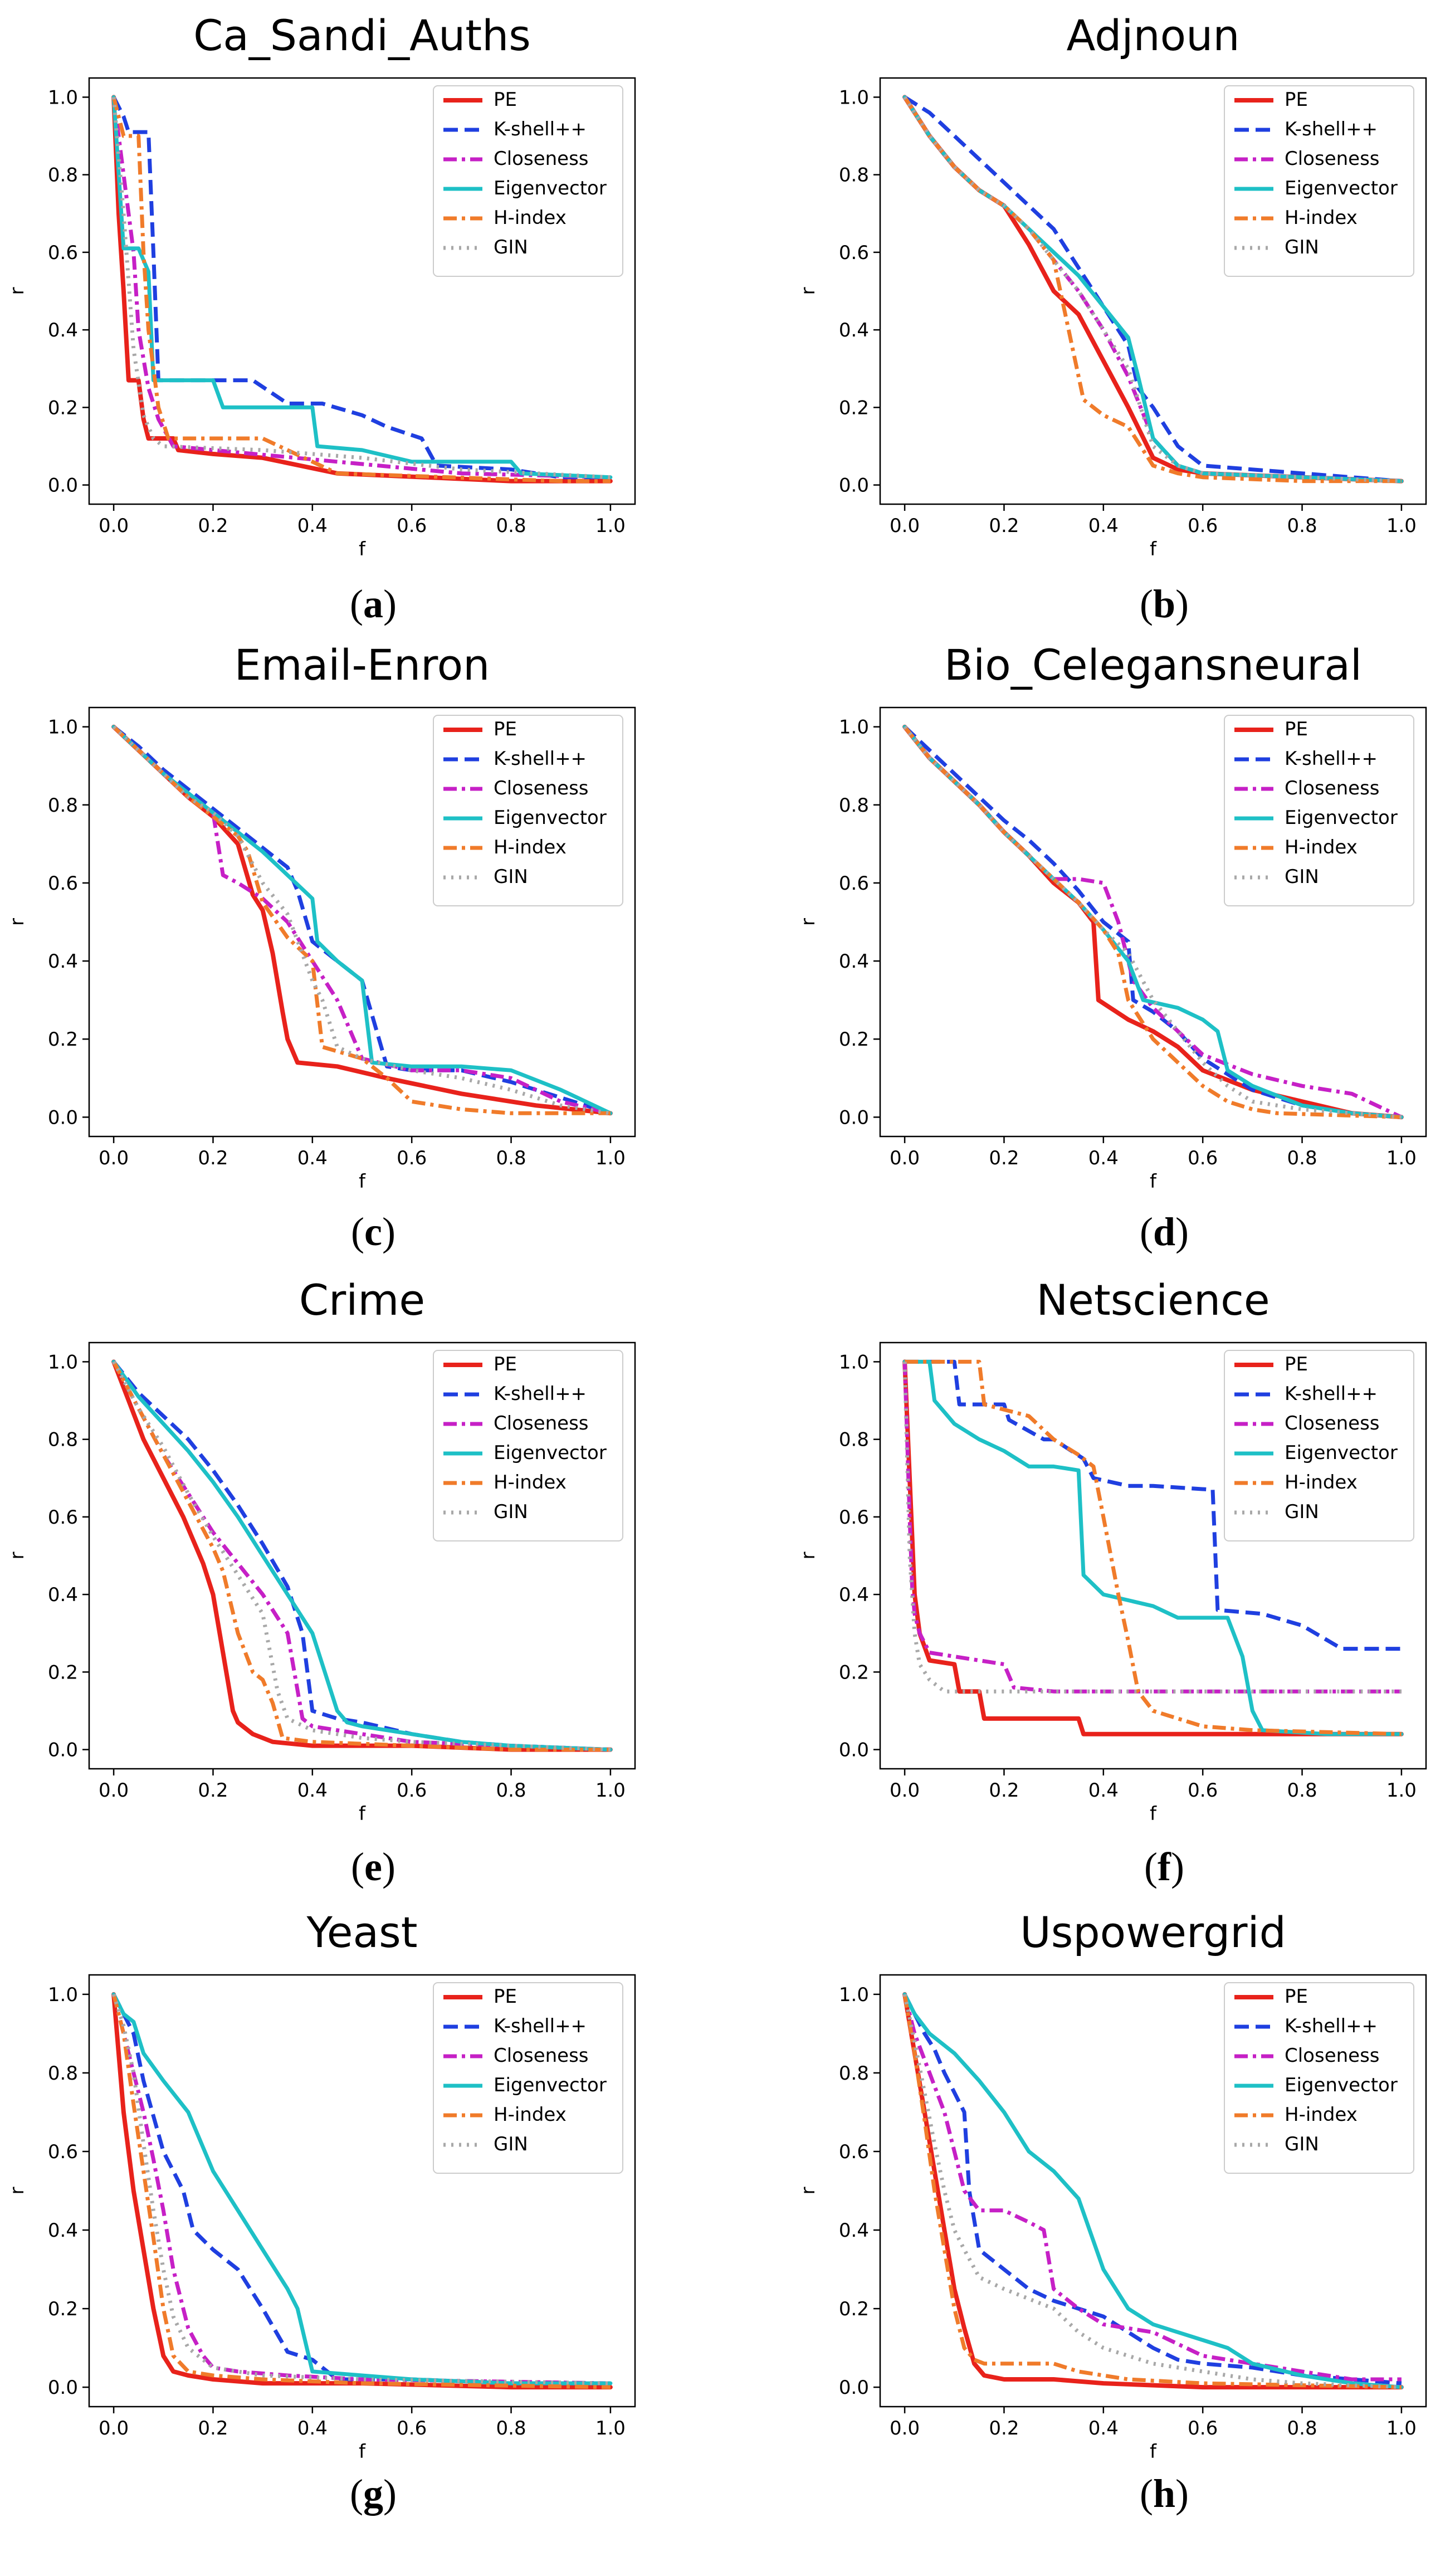 Image resolution: width=1455 pixels, height=2576 pixels. Describe the element at coordinates (362, 1300) in the screenshot. I see `chart-title: Crime` at that location.